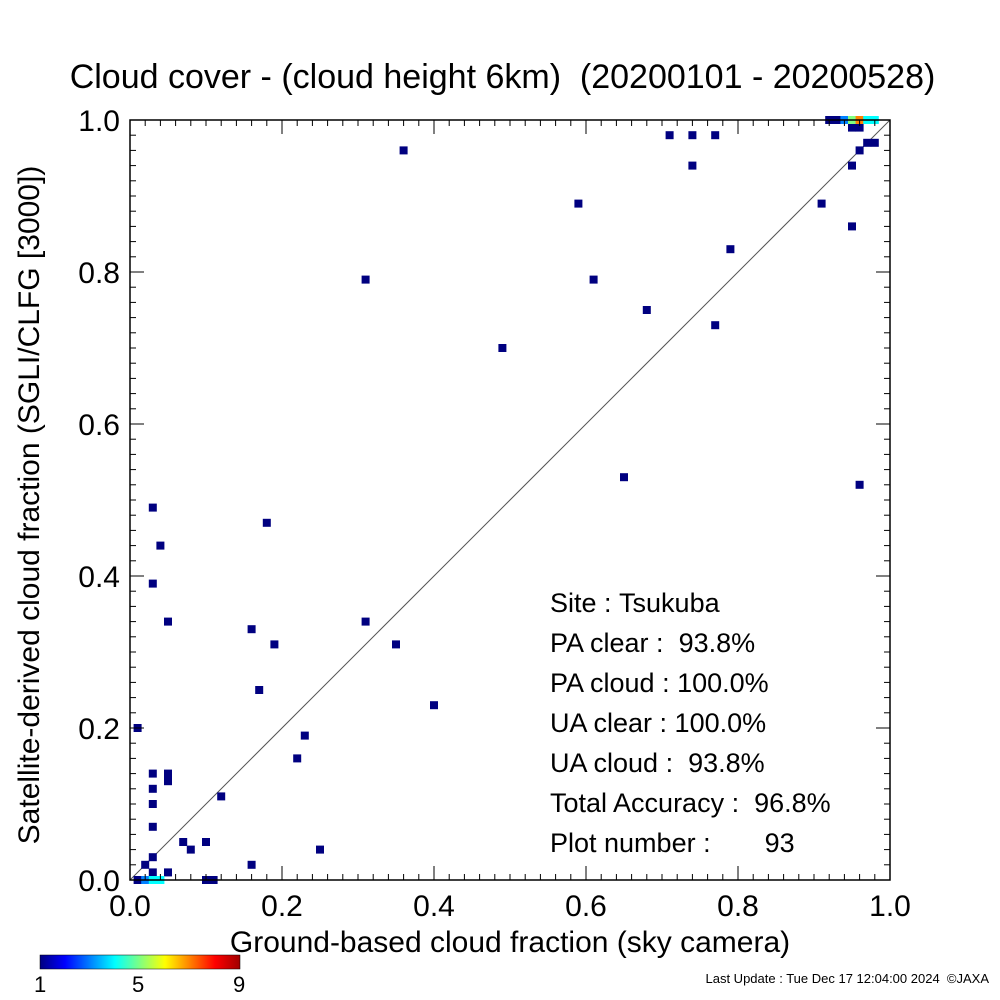  Describe the element at coordinates (510, 942) in the screenshot. I see `x-axis-title: Ground-based cloud fraction (sky camera)` at that location.